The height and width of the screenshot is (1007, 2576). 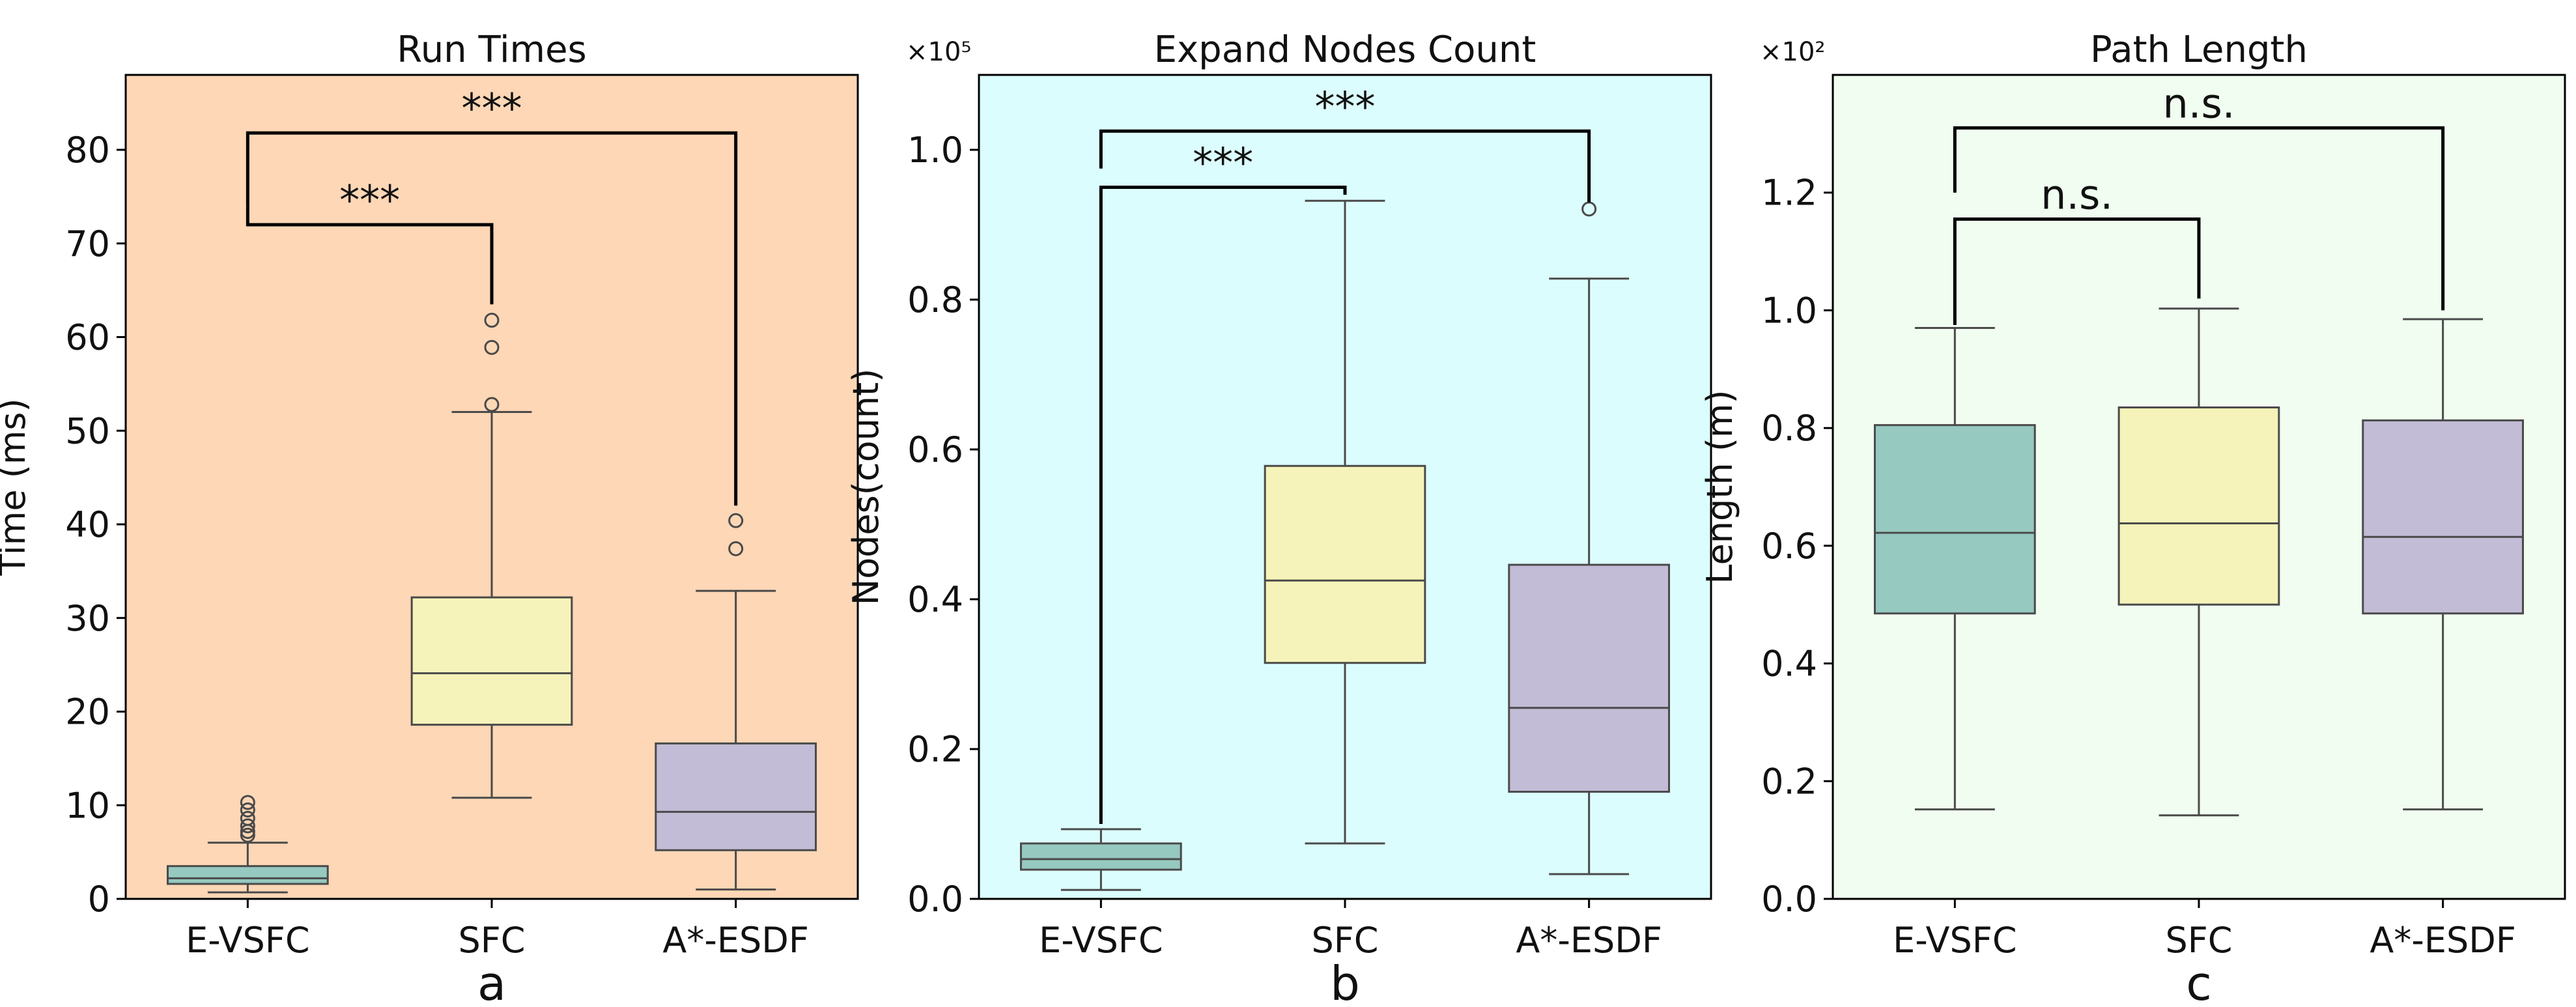 I want to click on y-tick-label: 0, so click(x=99, y=899).